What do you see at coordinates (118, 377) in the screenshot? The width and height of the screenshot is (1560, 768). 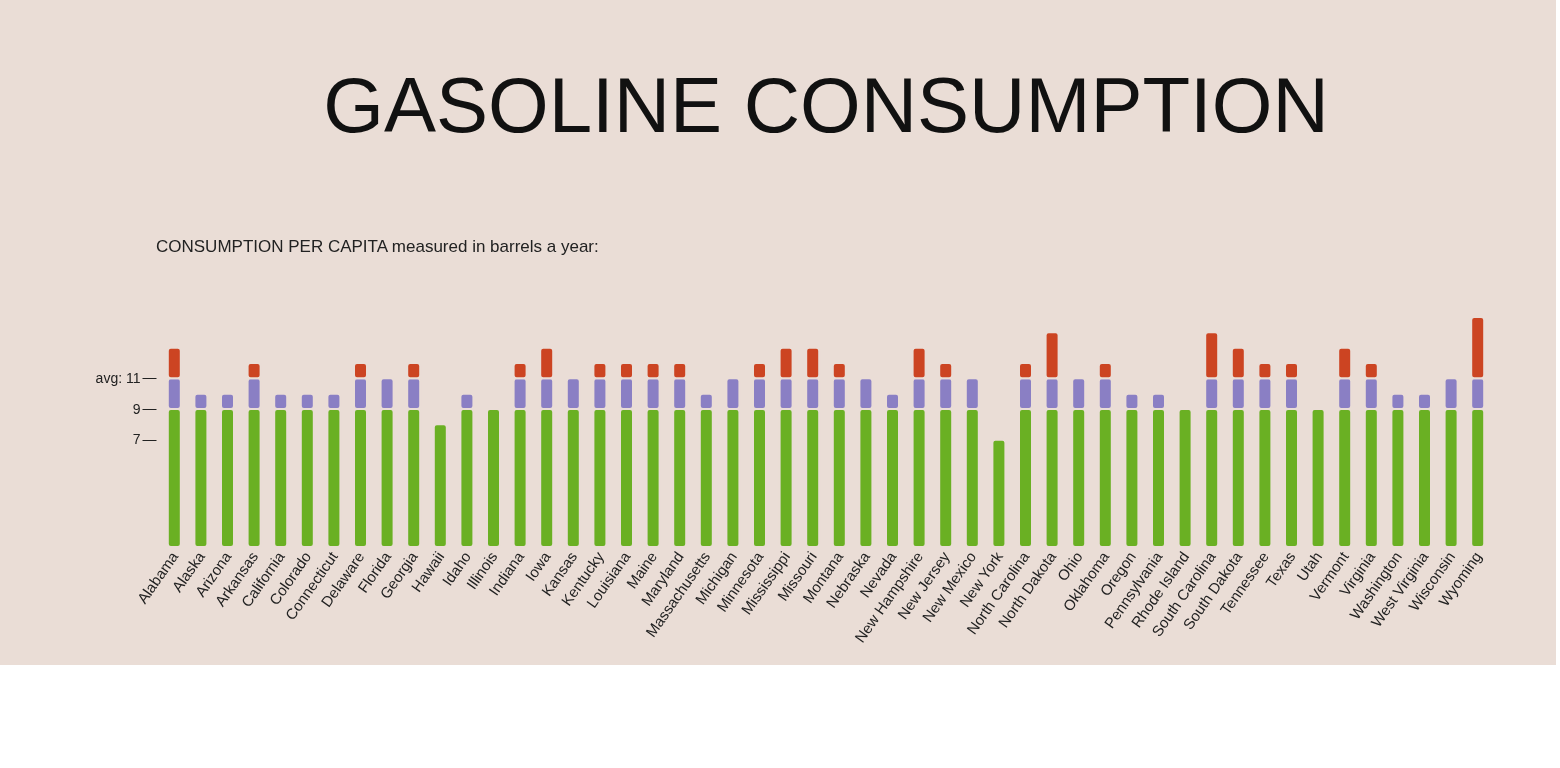 I see `y-tick-label: avg: 11` at bounding box center [118, 377].